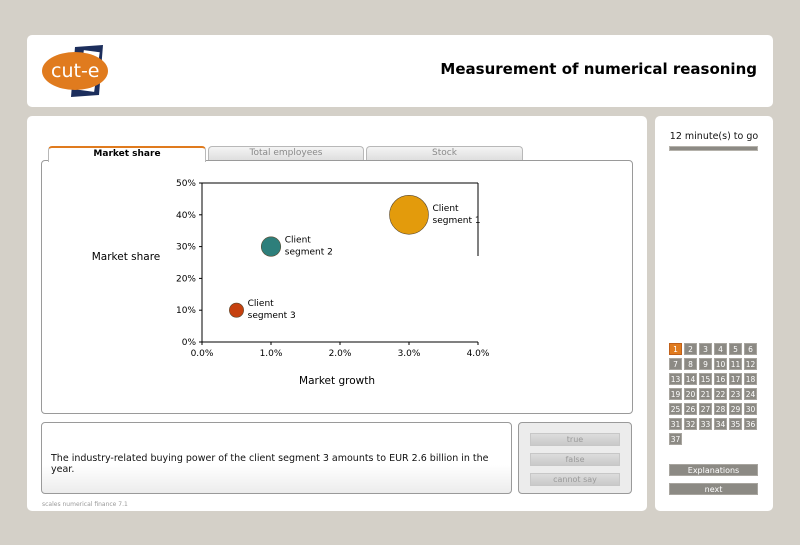  What do you see at coordinates (409, 354) in the screenshot?
I see `x-tick-label: 3.0%` at bounding box center [409, 354].